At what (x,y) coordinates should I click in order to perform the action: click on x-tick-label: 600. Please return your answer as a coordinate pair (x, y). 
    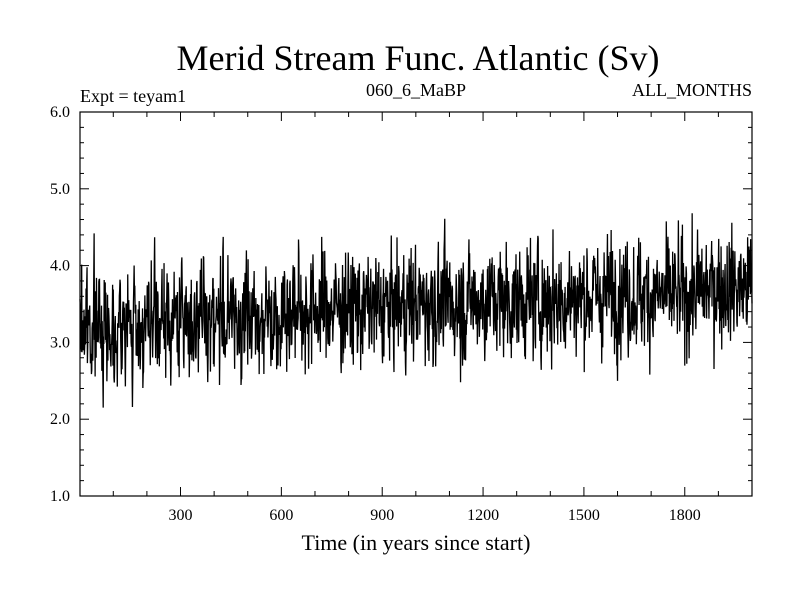
    Looking at the image, I should click on (281, 515).